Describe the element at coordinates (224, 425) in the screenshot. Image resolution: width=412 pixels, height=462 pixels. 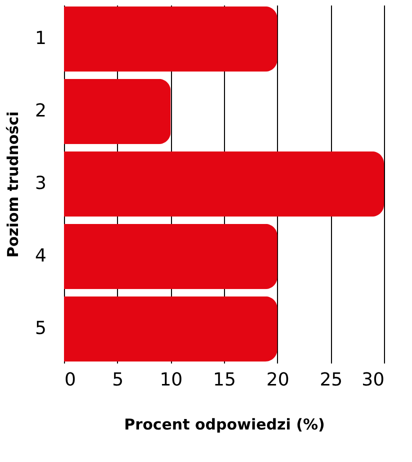
I see `x-axis-title: Procent odpowiedzi (%)` at that location.